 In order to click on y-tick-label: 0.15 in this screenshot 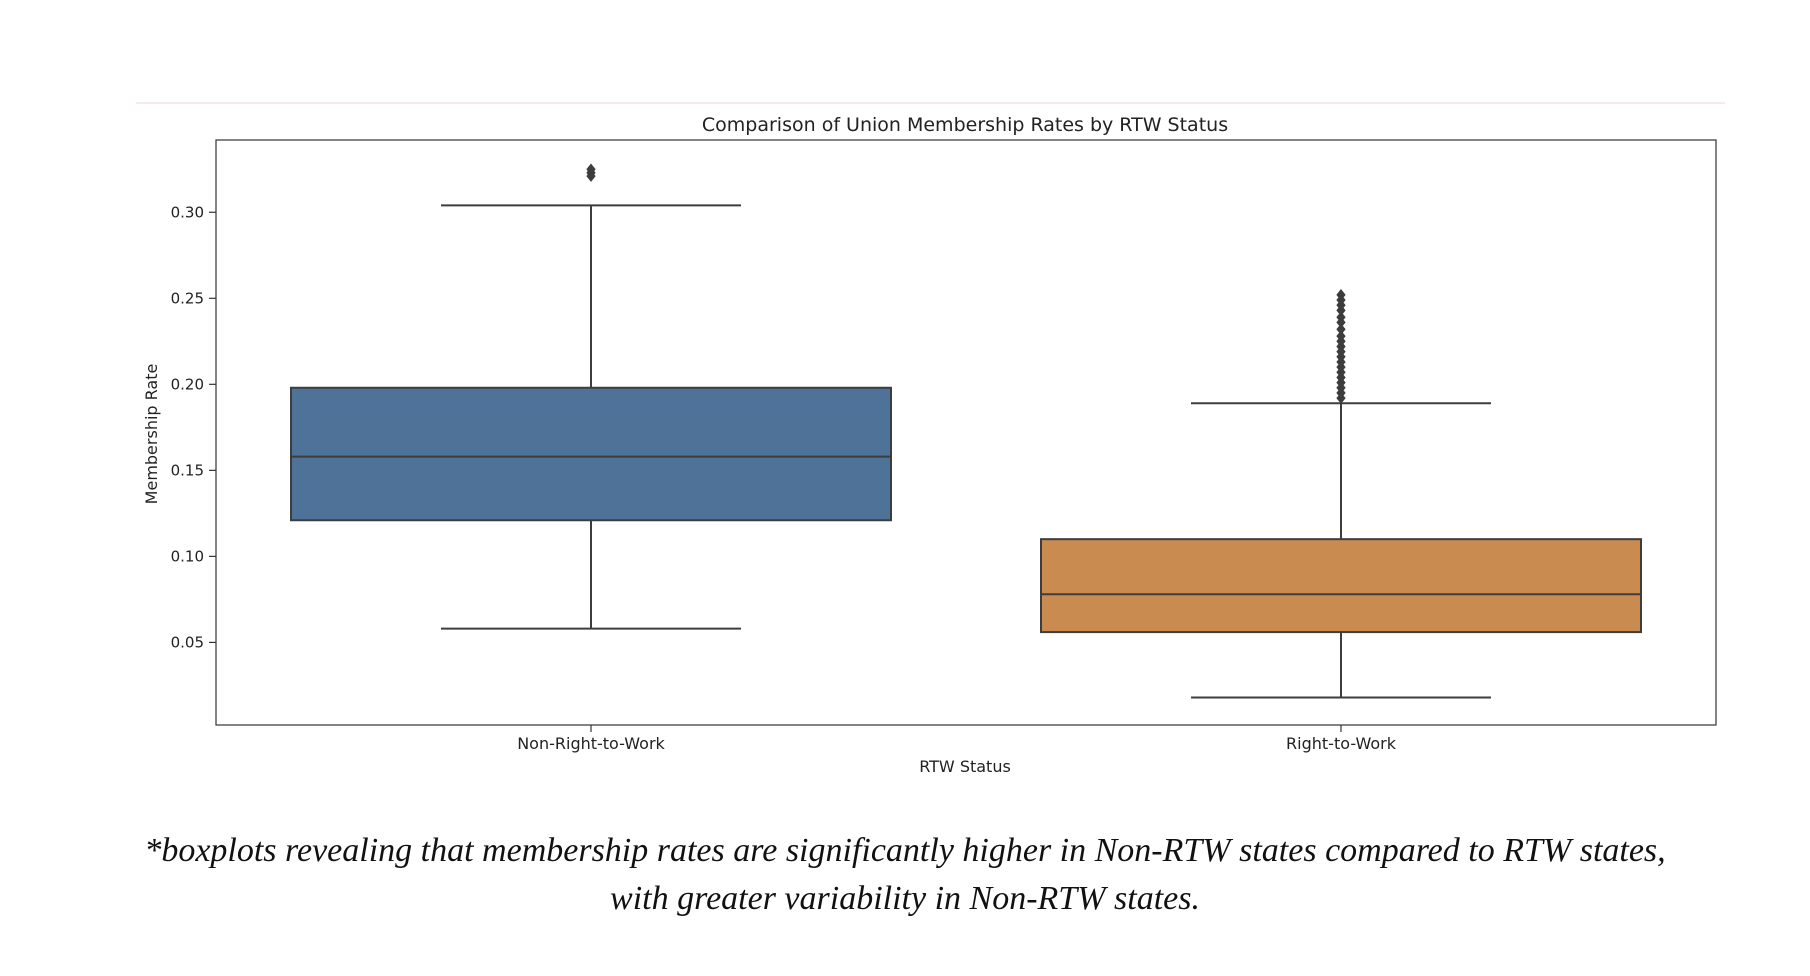, I will do `click(187, 470)`.